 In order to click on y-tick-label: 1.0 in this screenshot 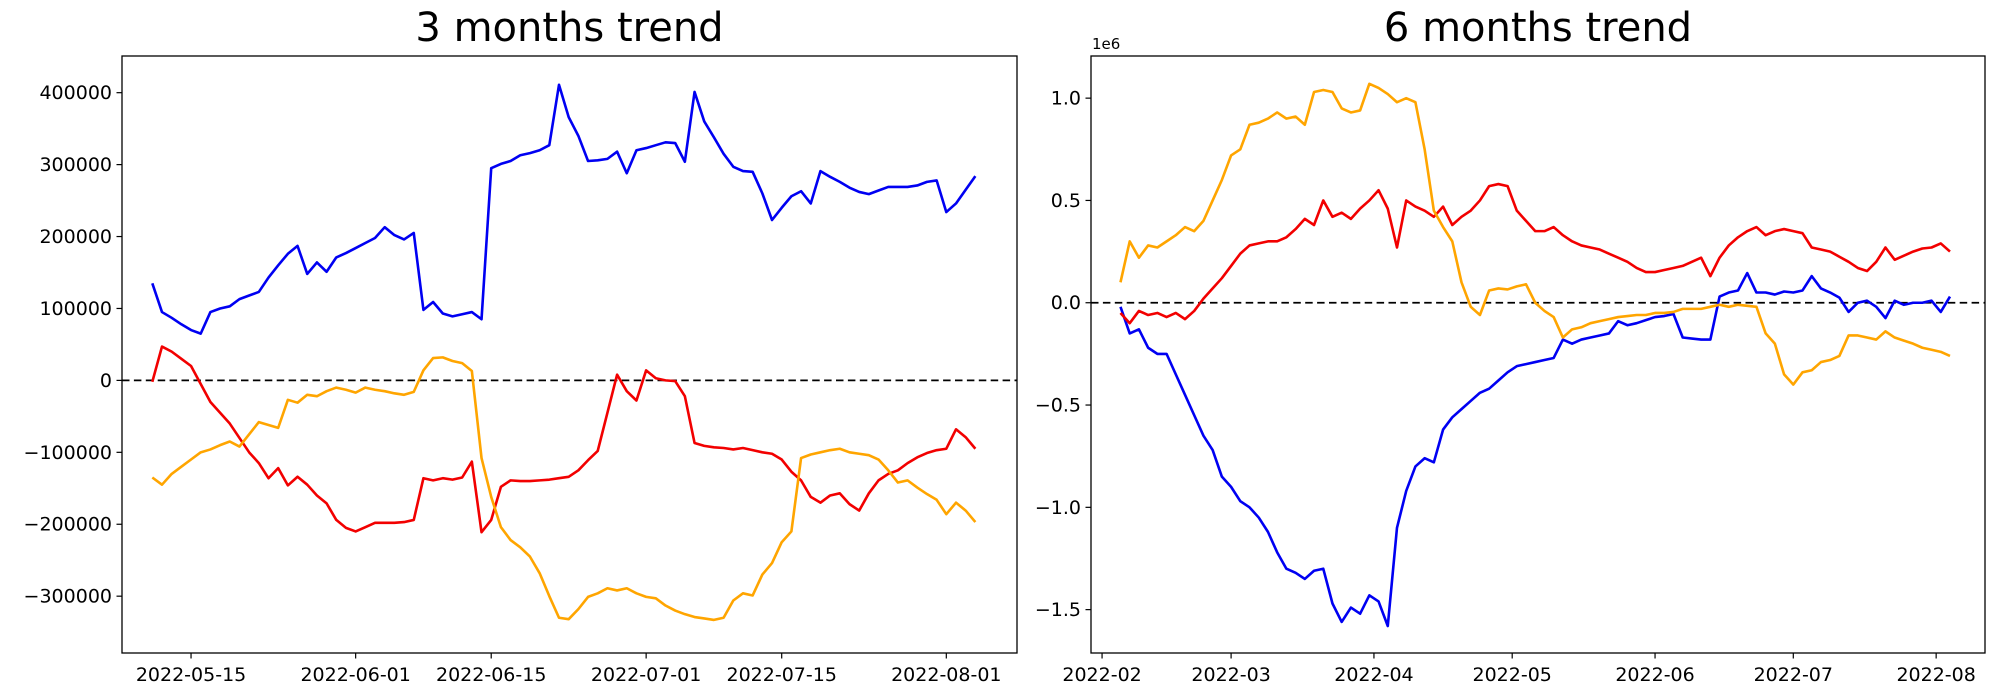, I will do `click(1066, 99)`.